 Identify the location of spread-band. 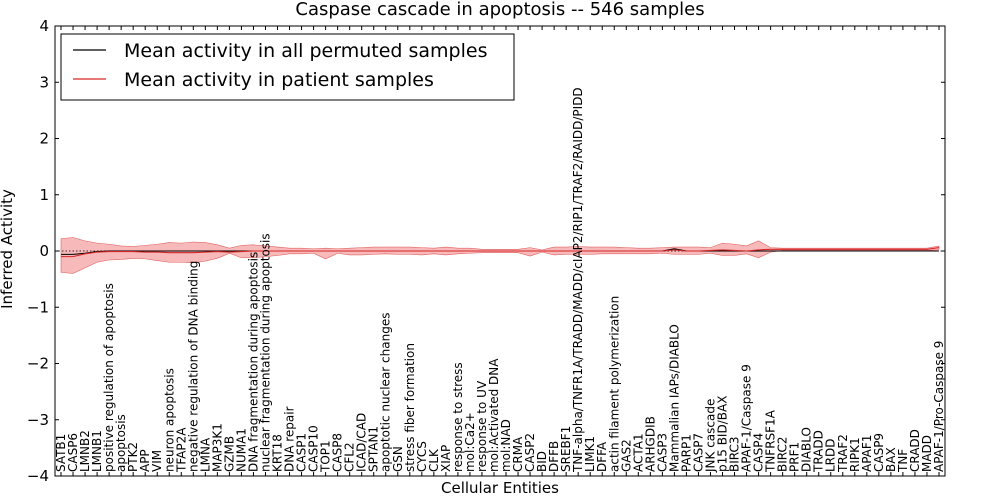
(500, 255).